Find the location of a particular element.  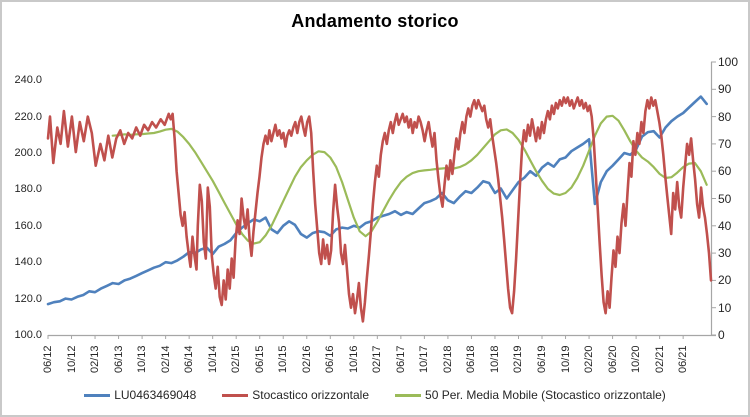

x-axis-label: 06/21 is located at coordinates (683, 359).